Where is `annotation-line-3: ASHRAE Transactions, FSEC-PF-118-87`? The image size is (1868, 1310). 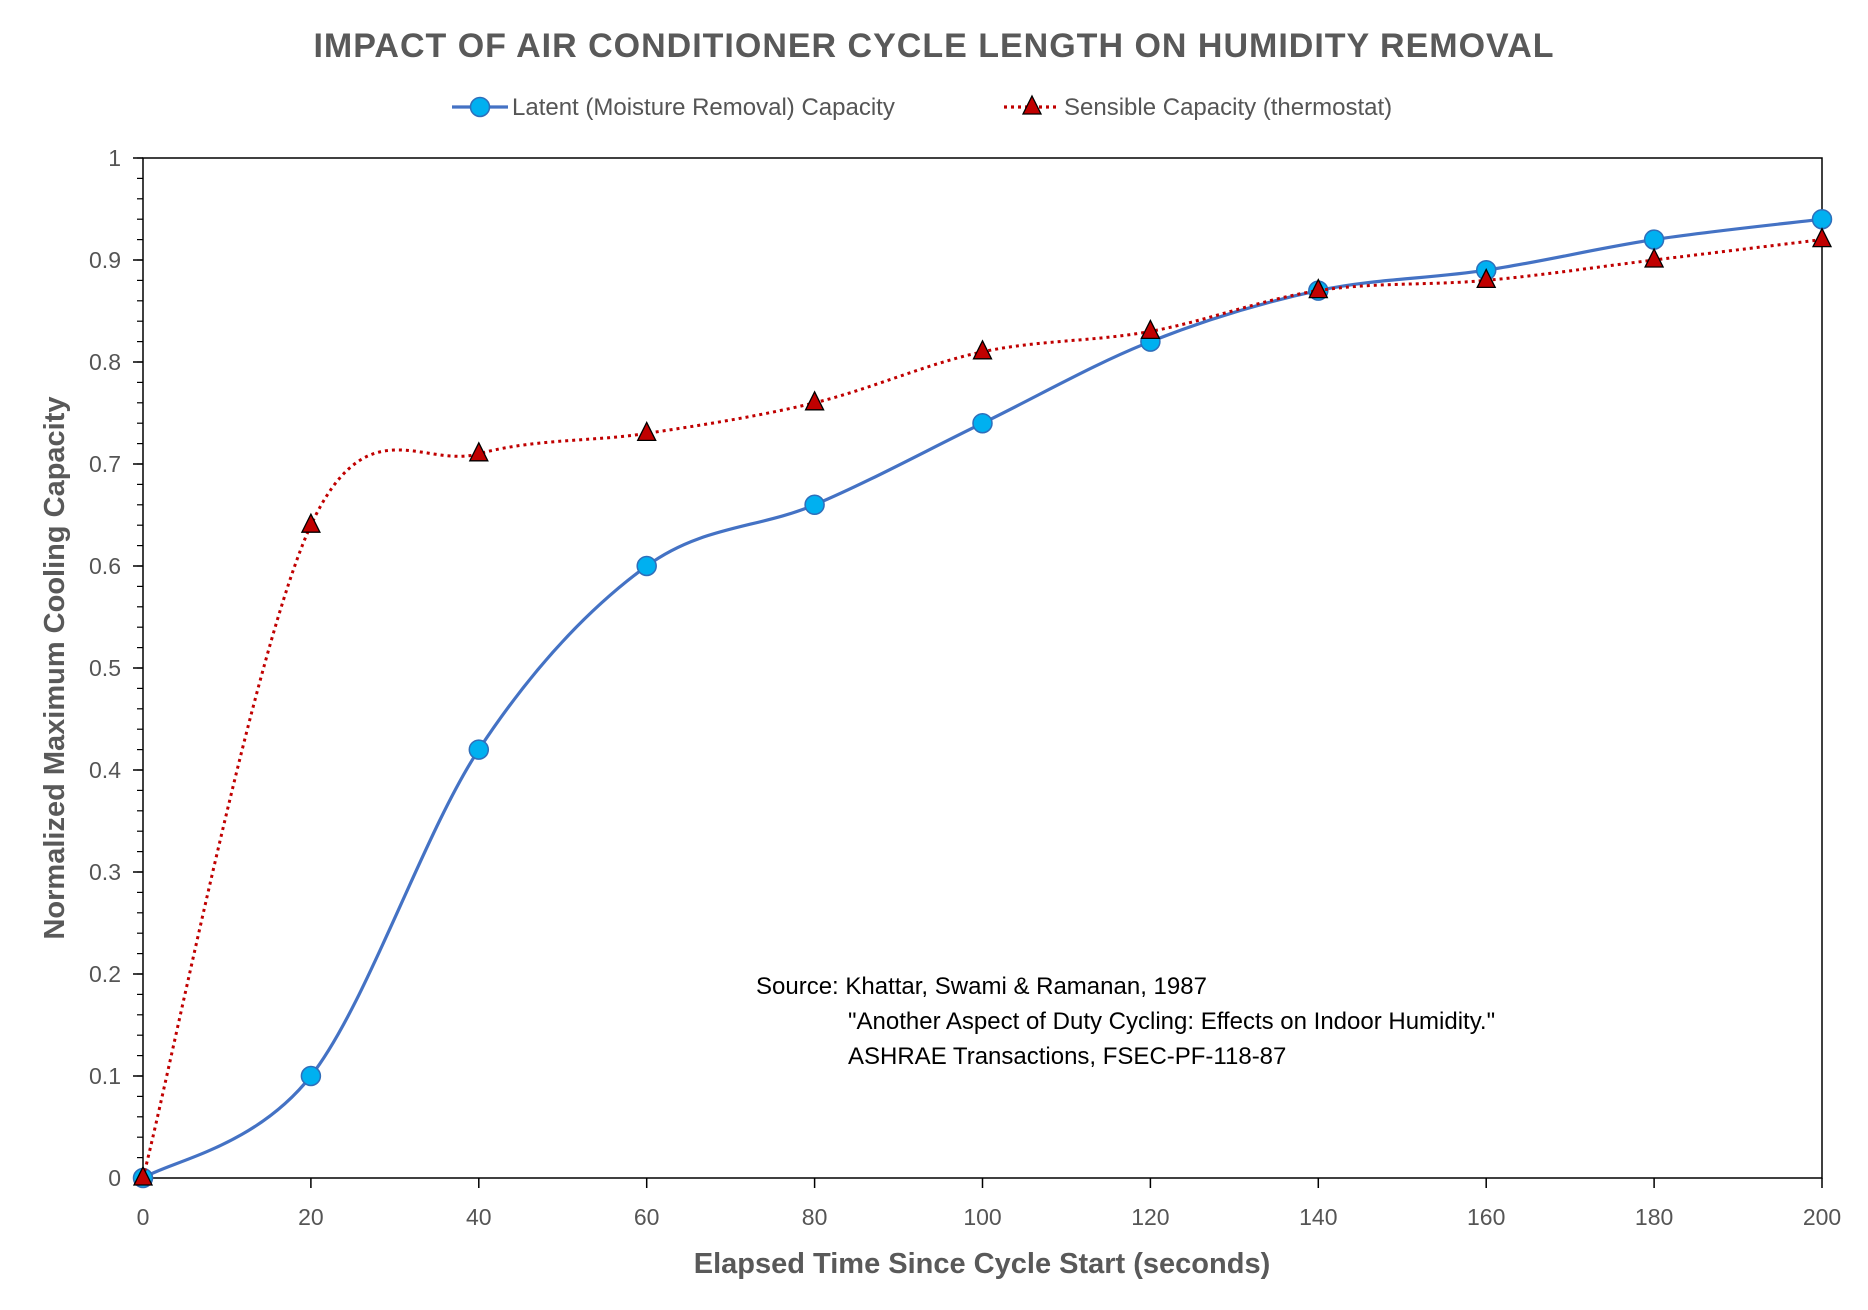 annotation-line-3: ASHRAE Transactions, FSEC-PF-118-87 is located at coordinates (1067, 1056).